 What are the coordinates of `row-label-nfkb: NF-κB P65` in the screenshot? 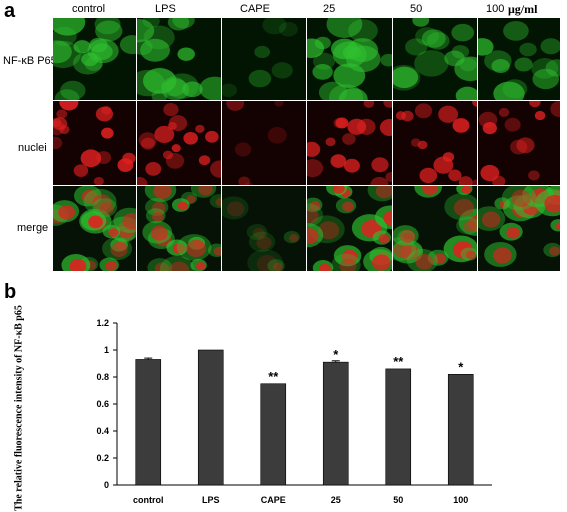 It's located at (30, 61).